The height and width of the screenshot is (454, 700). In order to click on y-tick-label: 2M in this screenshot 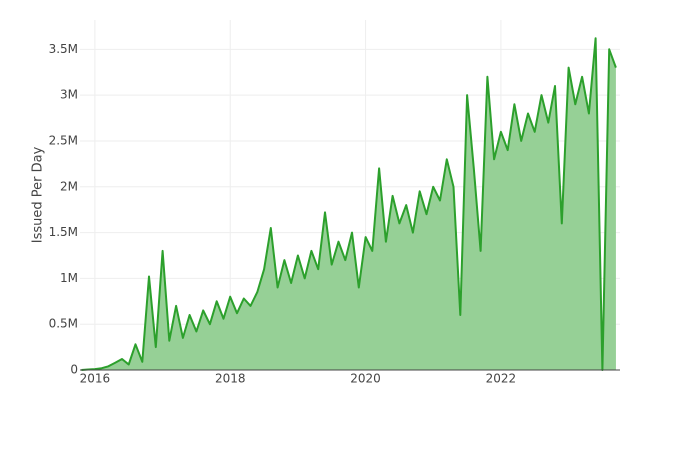, I will do `click(69, 186)`.